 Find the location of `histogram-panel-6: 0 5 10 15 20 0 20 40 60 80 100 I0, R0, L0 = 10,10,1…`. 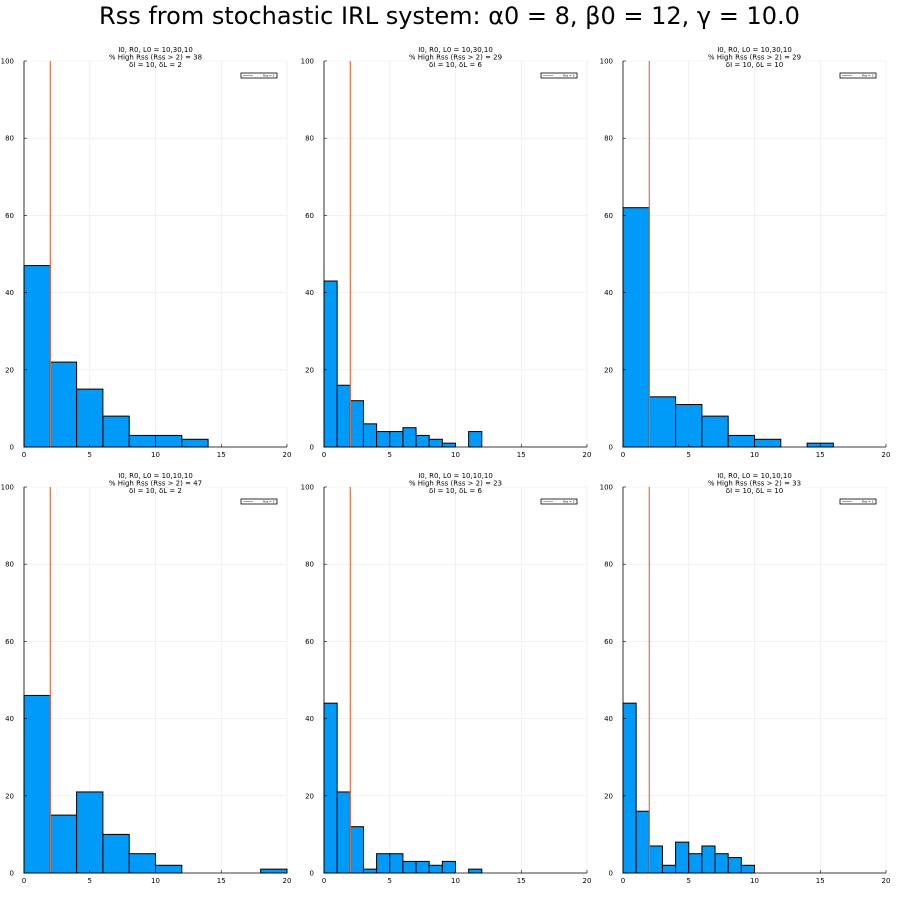

histogram-panel-6: 0 5 10 15 20 0 20 40 60 80 100 I0, R0, L0 = 10,10,1… is located at coordinates (745, 678).